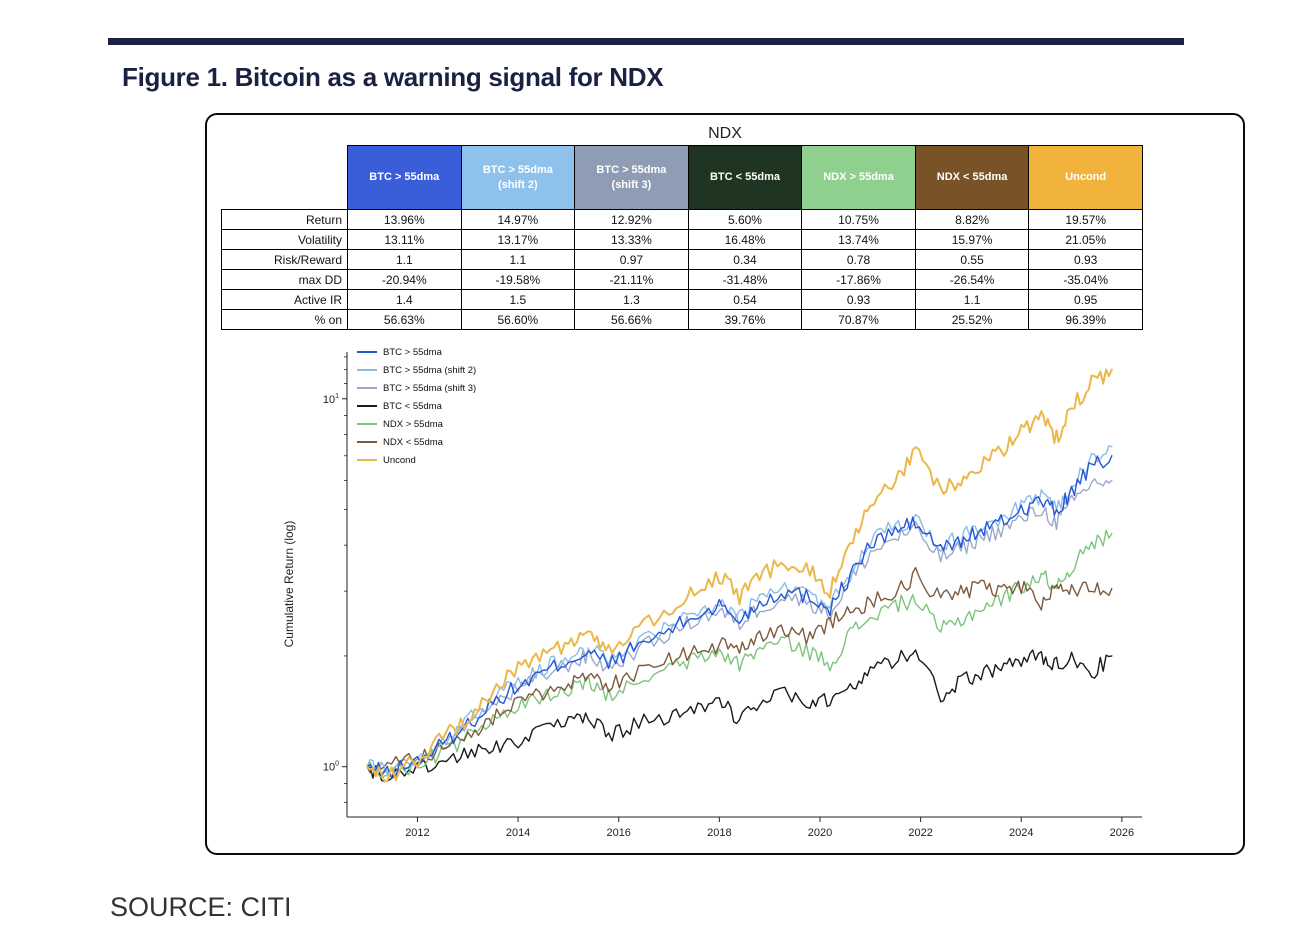 The width and height of the screenshot is (1290, 935). I want to click on table-cell: 1.5, so click(518, 299).